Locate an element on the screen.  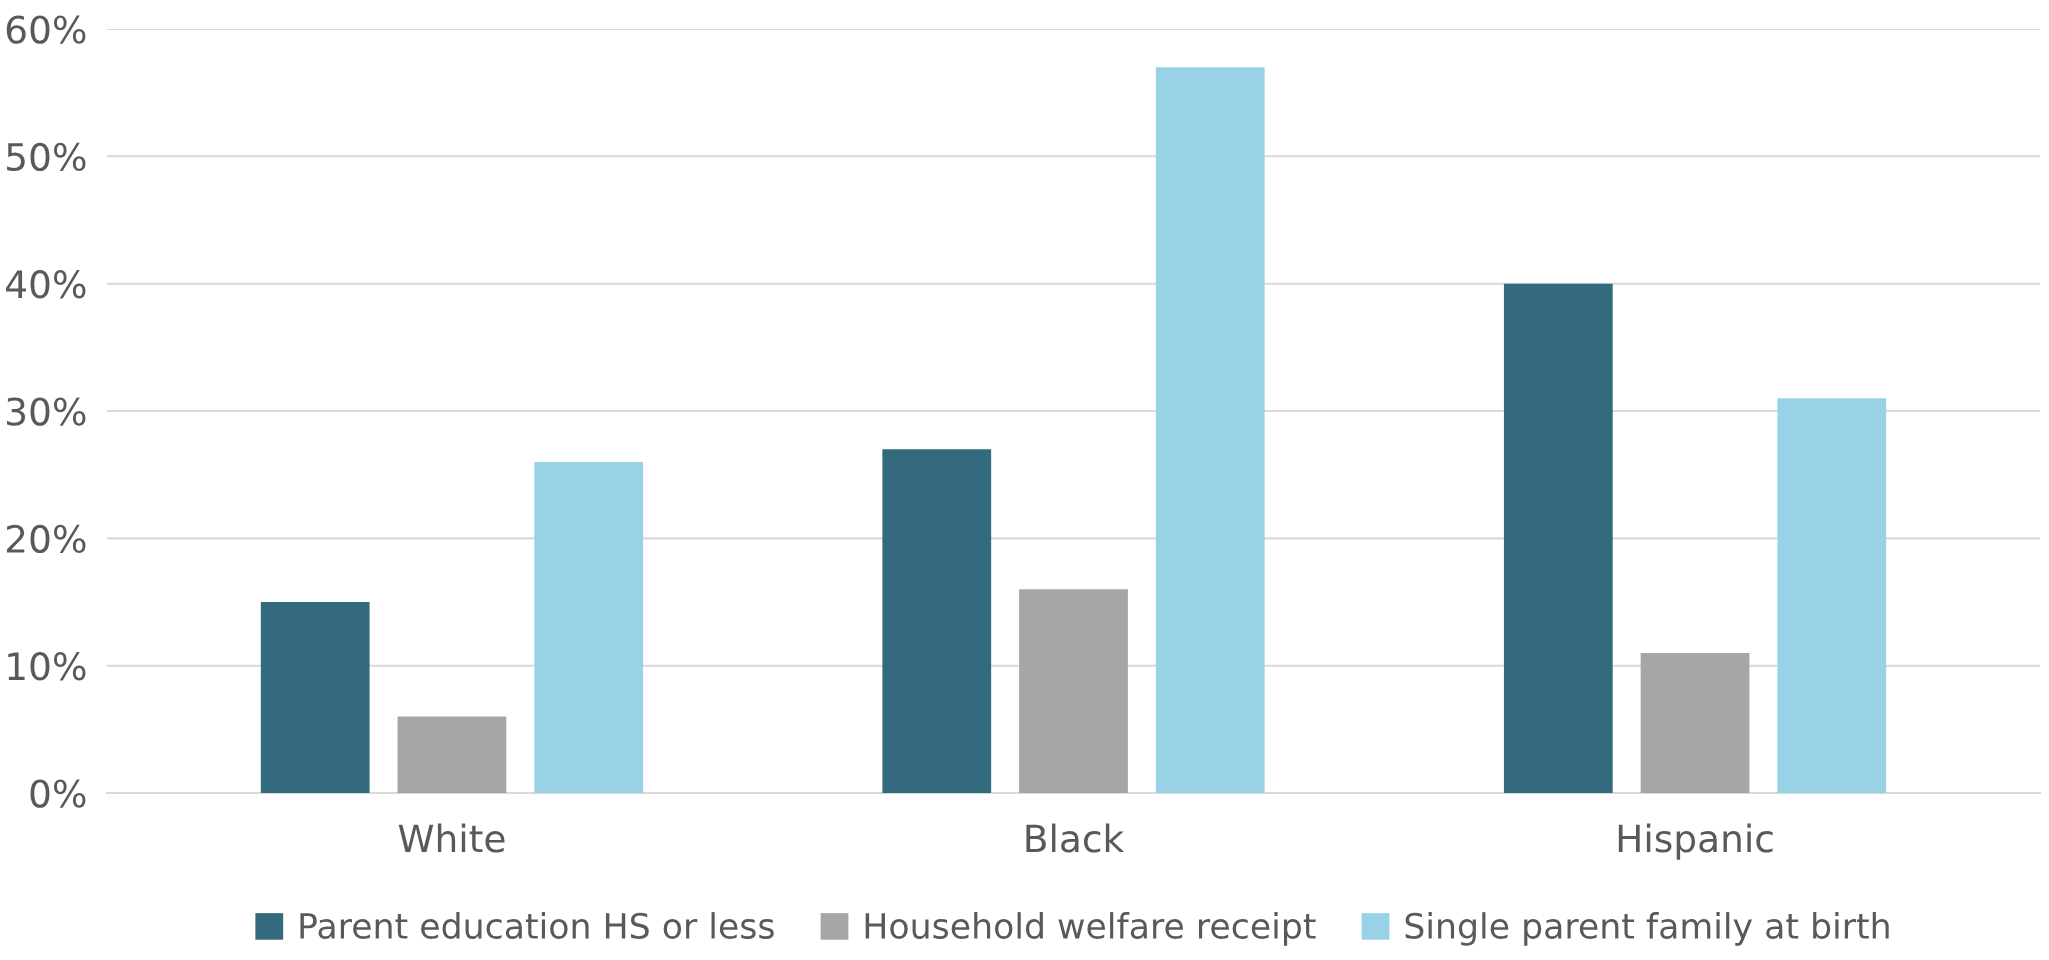
legend-label: Parent education HS or less is located at coordinates (537, 925).